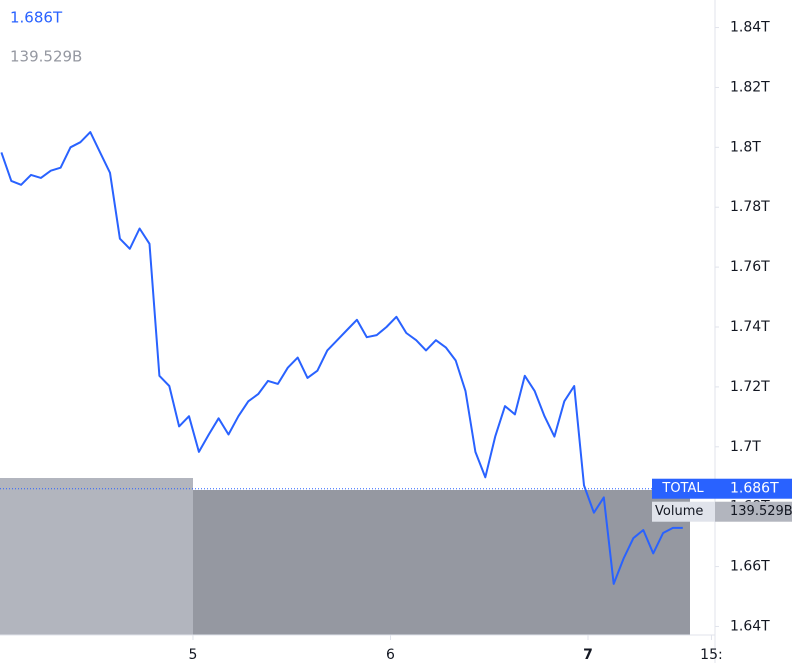 Image resolution: width=792 pixels, height=663 pixels. What do you see at coordinates (711, 655) in the screenshot?
I see `x-tick-label: 15:` at bounding box center [711, 655].